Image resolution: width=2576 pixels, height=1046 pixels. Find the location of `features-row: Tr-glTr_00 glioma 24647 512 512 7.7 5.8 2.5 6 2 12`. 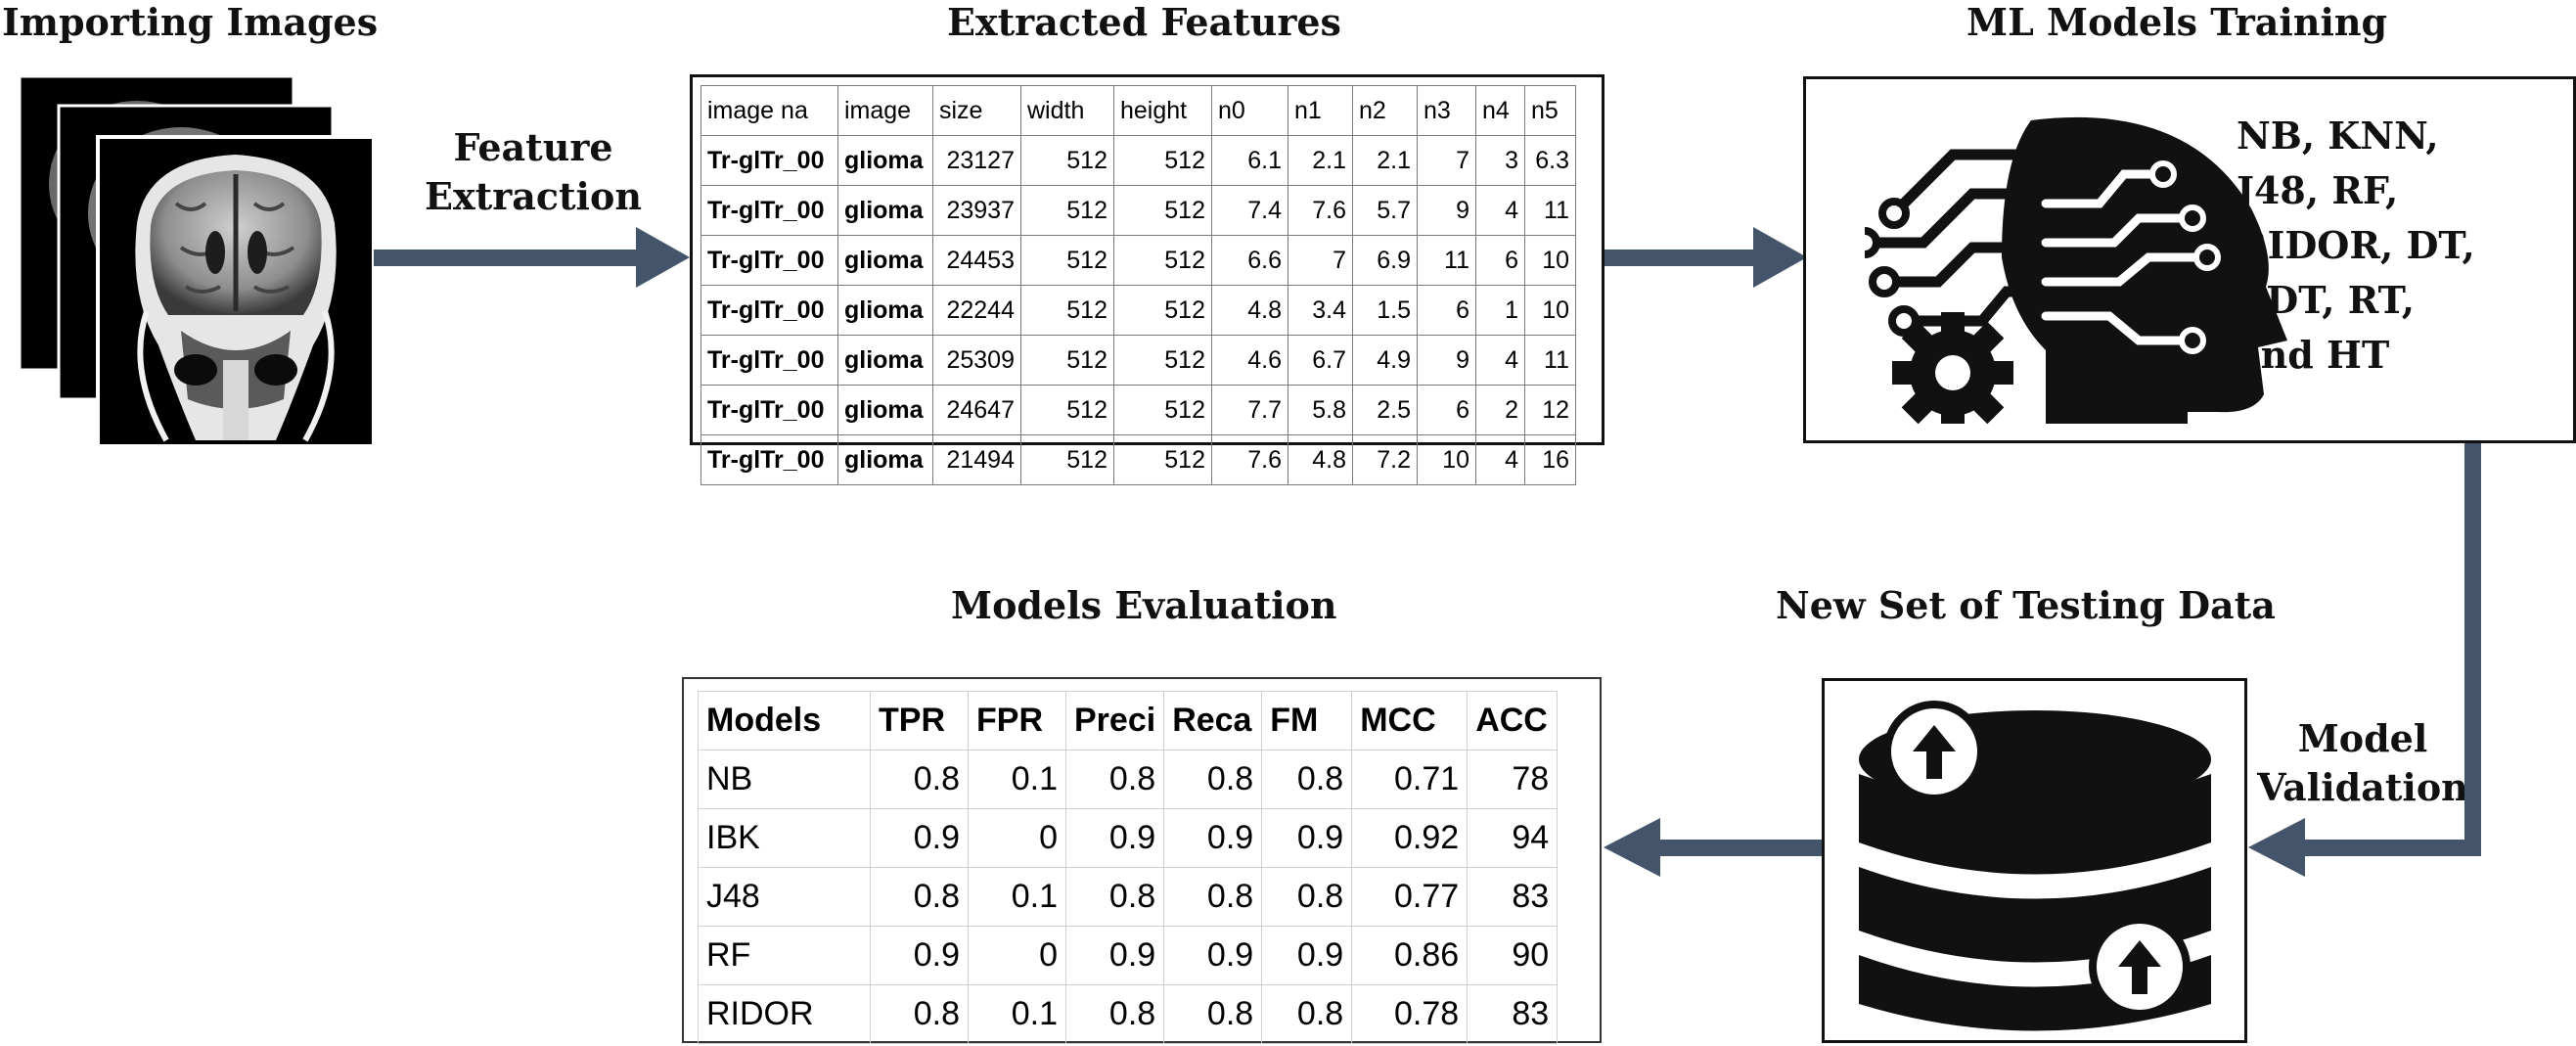

features-row: Tr-glTr_00 glioma 24647 512 512 7.7 5.8 2.5 6 2 12 is located at coordinates (1138, 410).